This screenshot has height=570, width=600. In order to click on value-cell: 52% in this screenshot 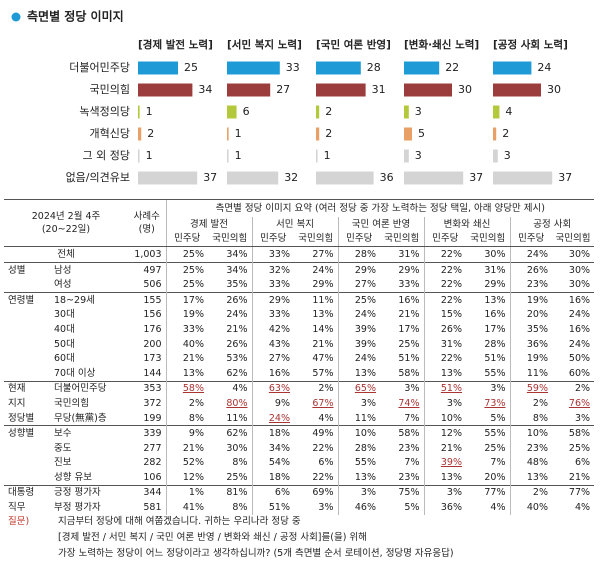, I will do `click(186, 463)`.